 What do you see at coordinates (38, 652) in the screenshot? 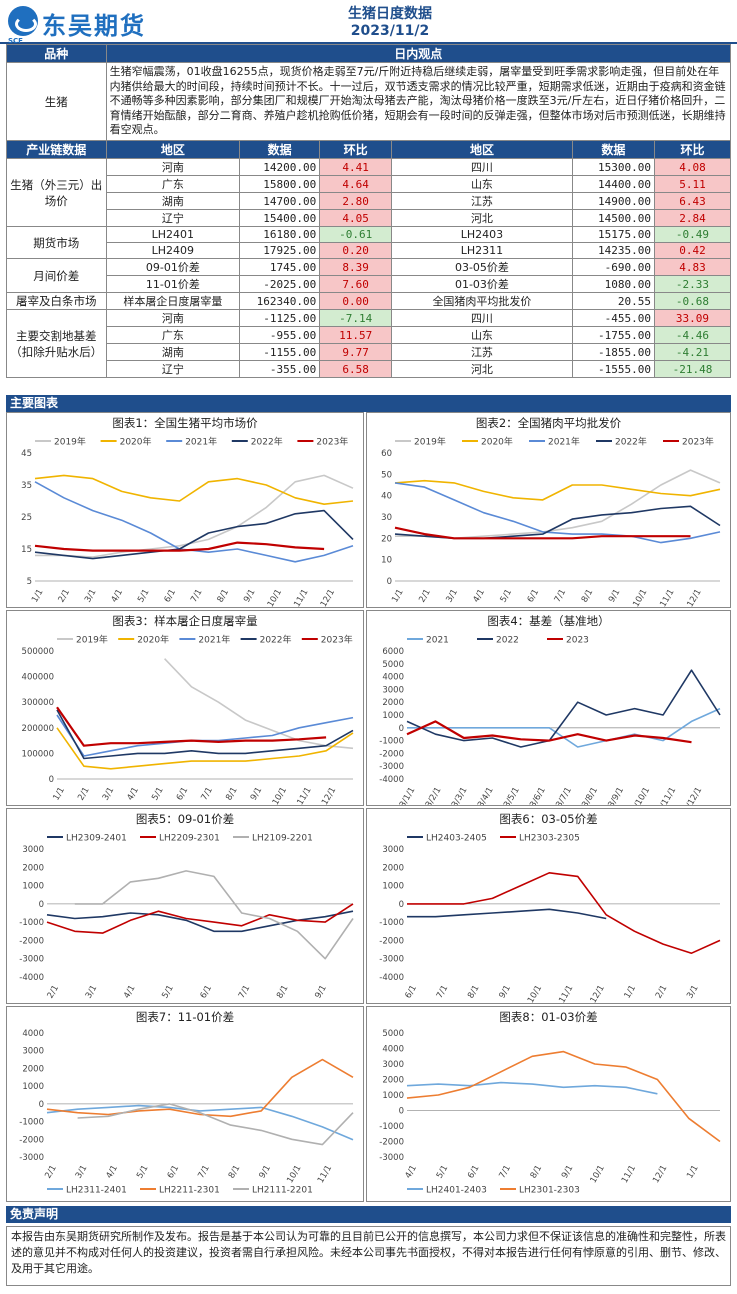
I see `y-tick-label: 500000` at bounding box center [38, 652].